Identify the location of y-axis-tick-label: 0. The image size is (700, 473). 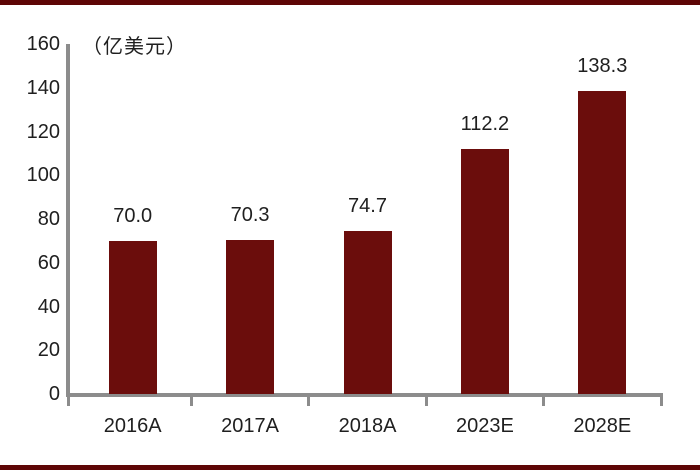
(54, 394).